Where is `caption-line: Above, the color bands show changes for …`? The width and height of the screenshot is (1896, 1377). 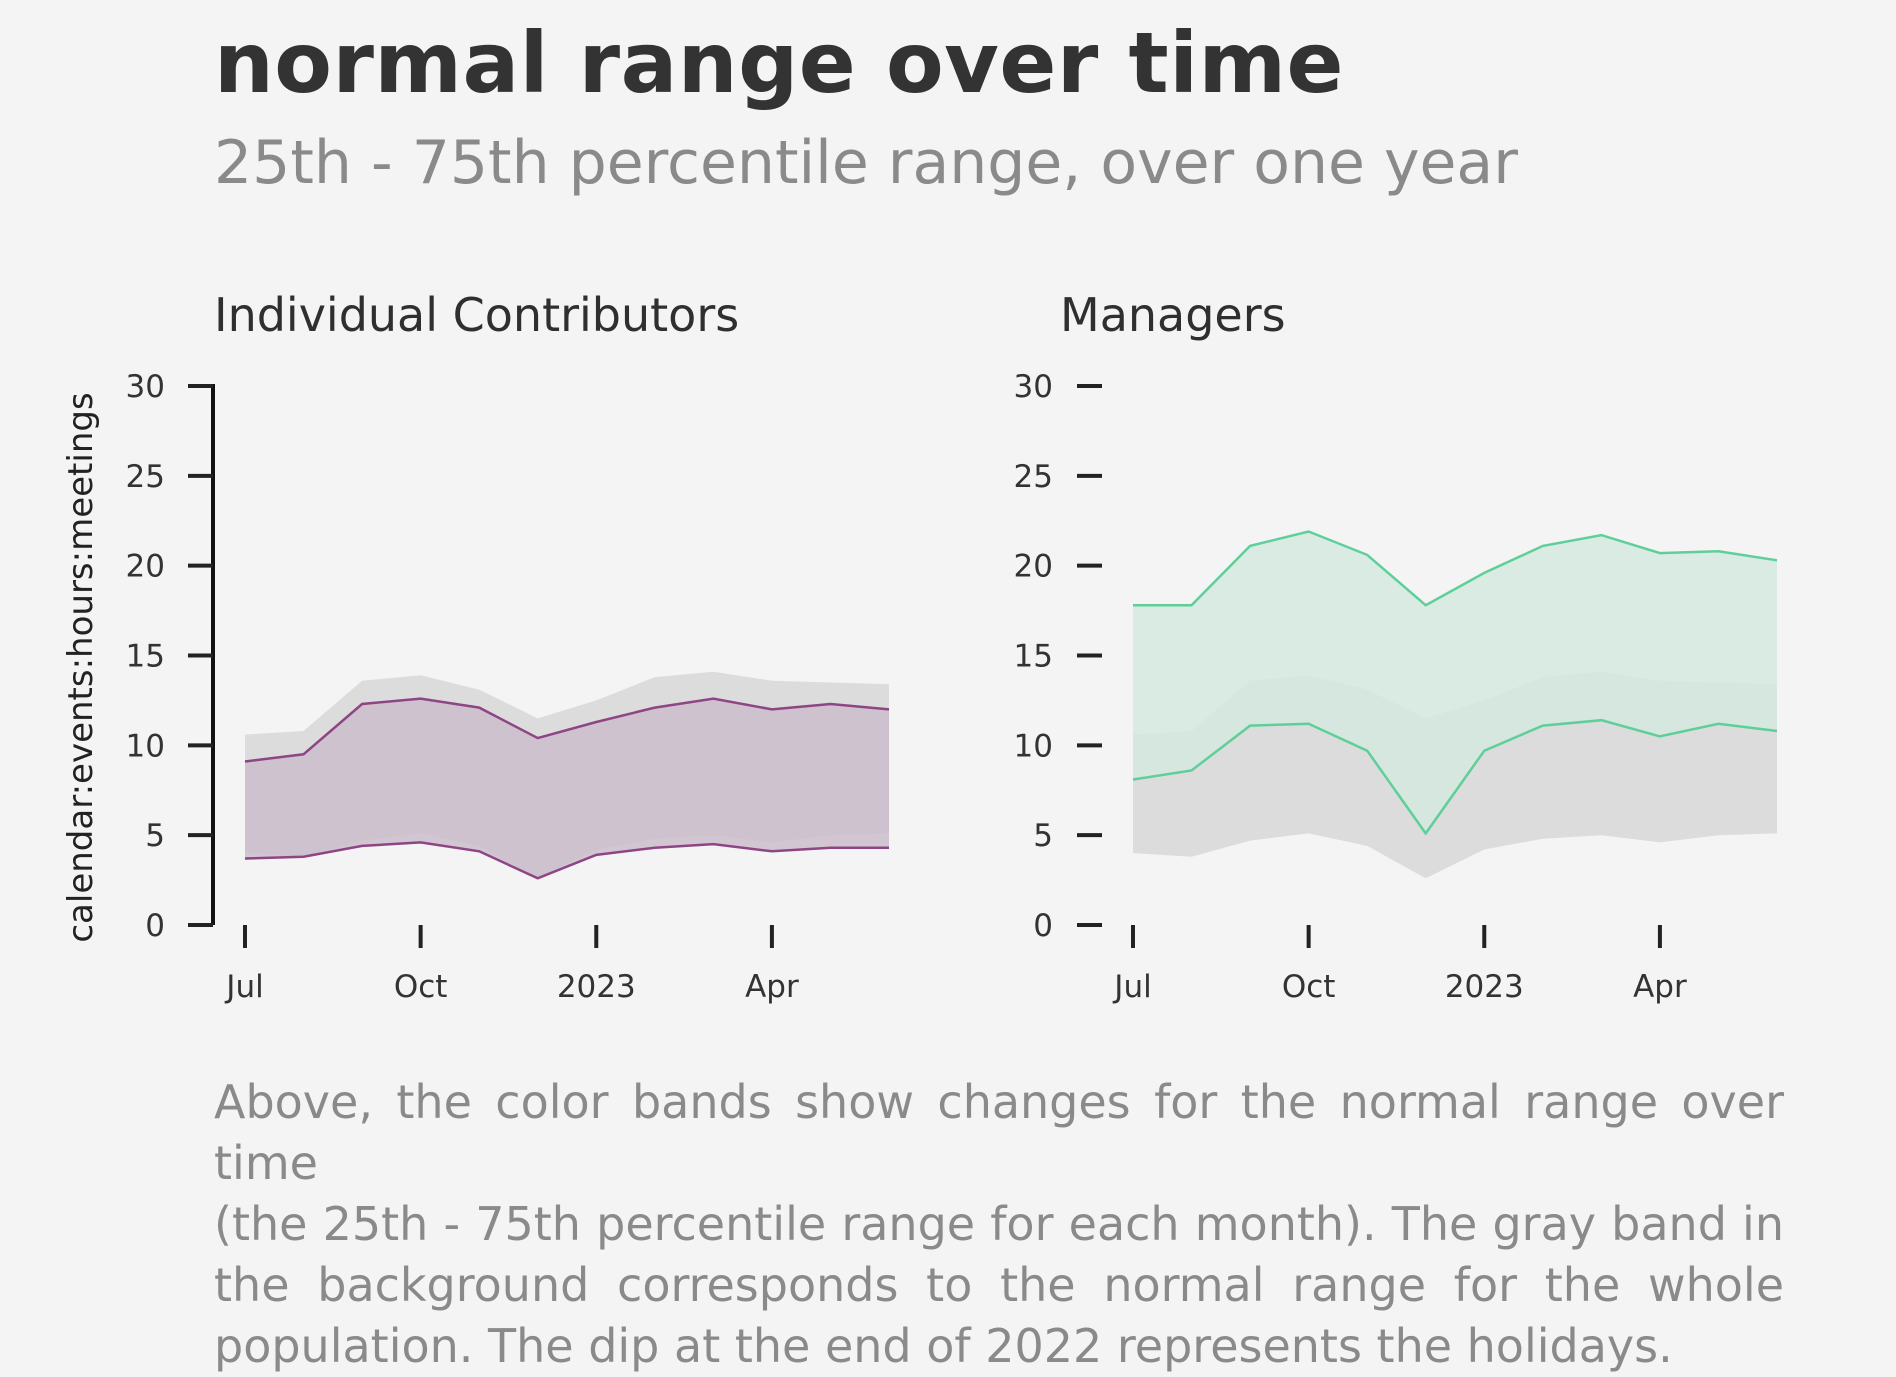
caption-line: Above, the color bands show changes for … is located at coordinates (999, 1132).